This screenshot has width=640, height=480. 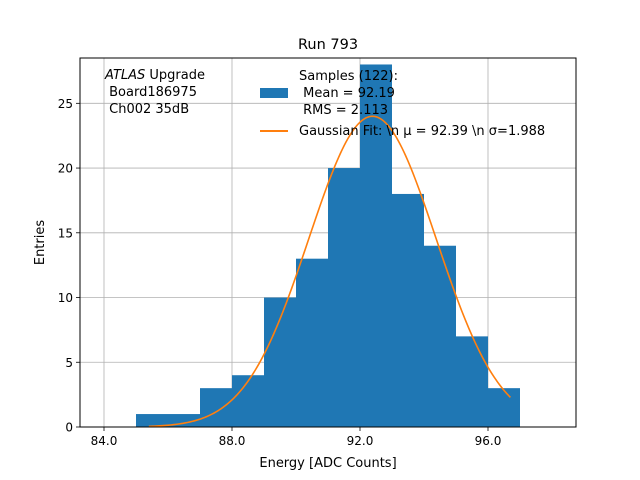 What do you see at coordinates (328, 45) in the screenshot?
I see `chart-title: Run 793` at bounding box center [328, 45].